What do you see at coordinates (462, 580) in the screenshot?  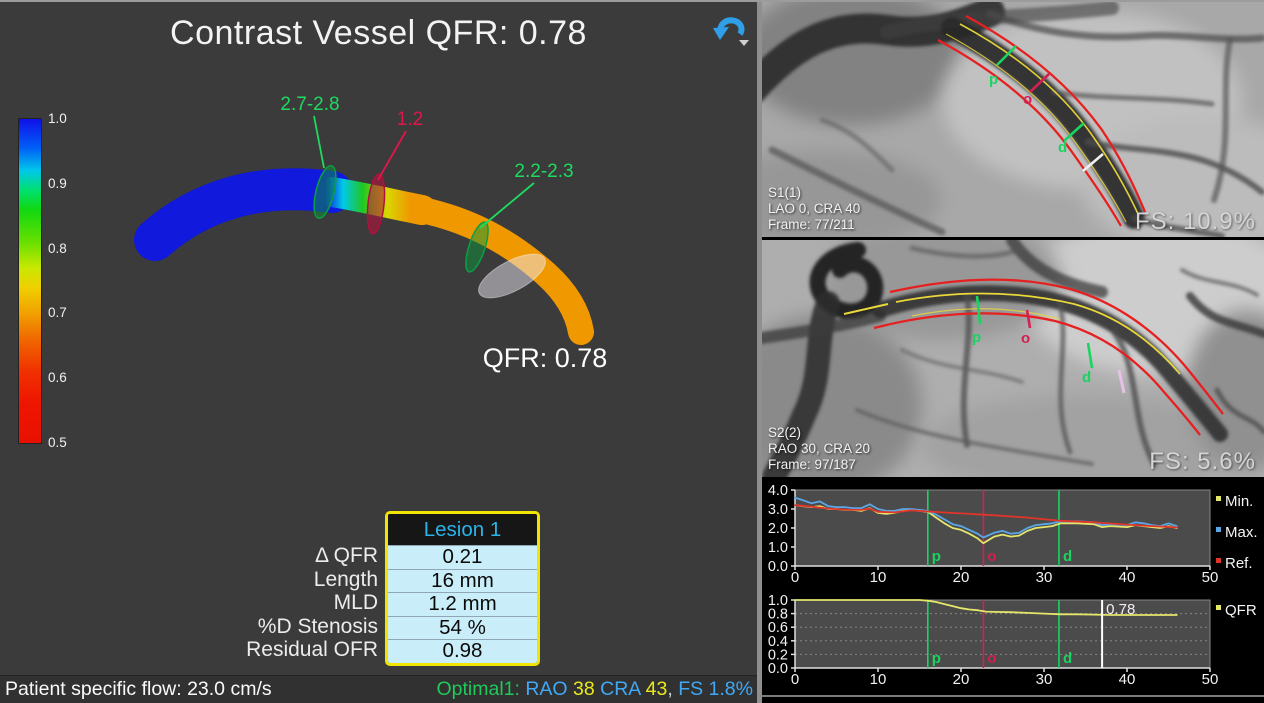 I see `lesion-value-cell: 16 mm` at bounding box center [462, 580].